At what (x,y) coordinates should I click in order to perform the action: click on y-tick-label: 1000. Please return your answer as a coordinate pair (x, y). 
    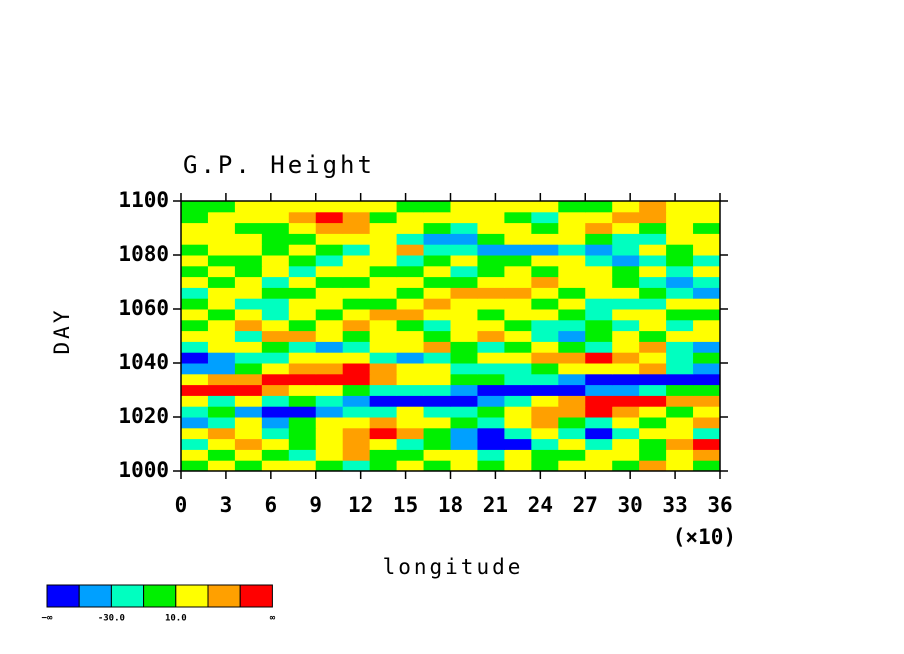
    Looking at the image, I should click on (143, 470).